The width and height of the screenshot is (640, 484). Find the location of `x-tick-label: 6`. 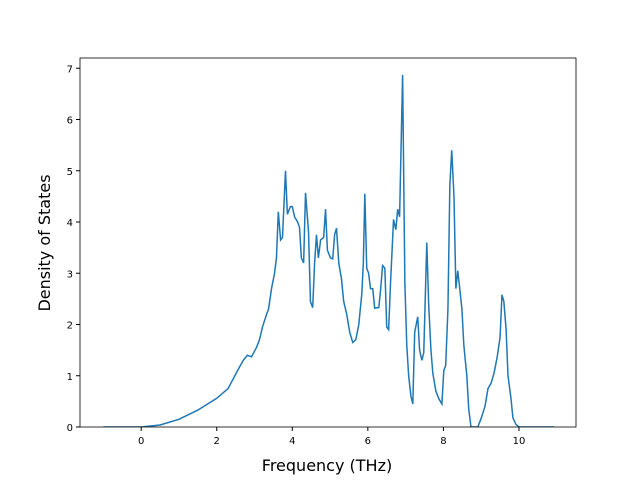

x-tick-label: 6 is located at coordinates (368, 441).